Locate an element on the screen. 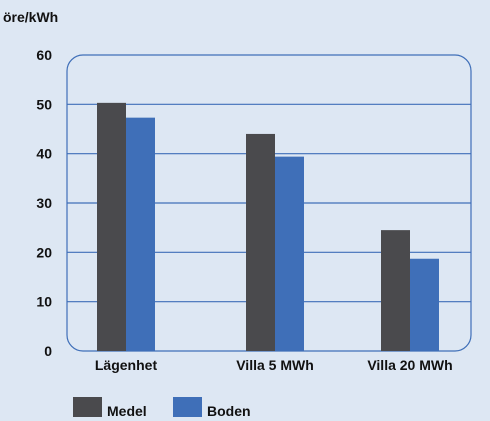 The height and width of the screenshot is (421, 490). x-tick-label: Villa 5 MWh is located at coordinates (275, 365).